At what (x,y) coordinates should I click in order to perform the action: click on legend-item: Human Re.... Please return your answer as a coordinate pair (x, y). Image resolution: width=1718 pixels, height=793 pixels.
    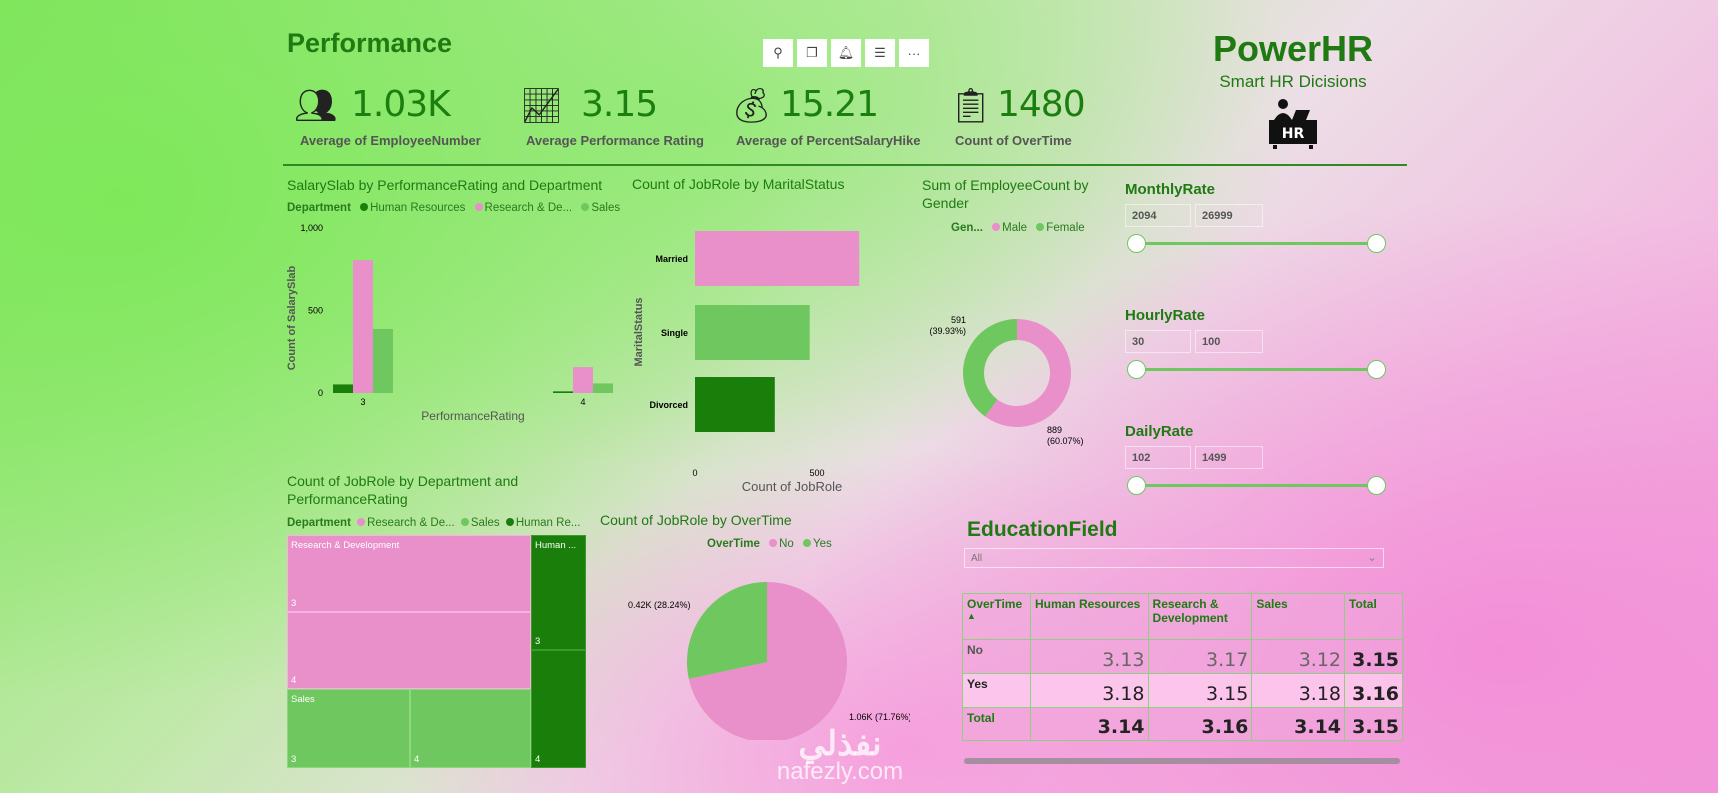
    Looking at the image, I should click on (548, 523).